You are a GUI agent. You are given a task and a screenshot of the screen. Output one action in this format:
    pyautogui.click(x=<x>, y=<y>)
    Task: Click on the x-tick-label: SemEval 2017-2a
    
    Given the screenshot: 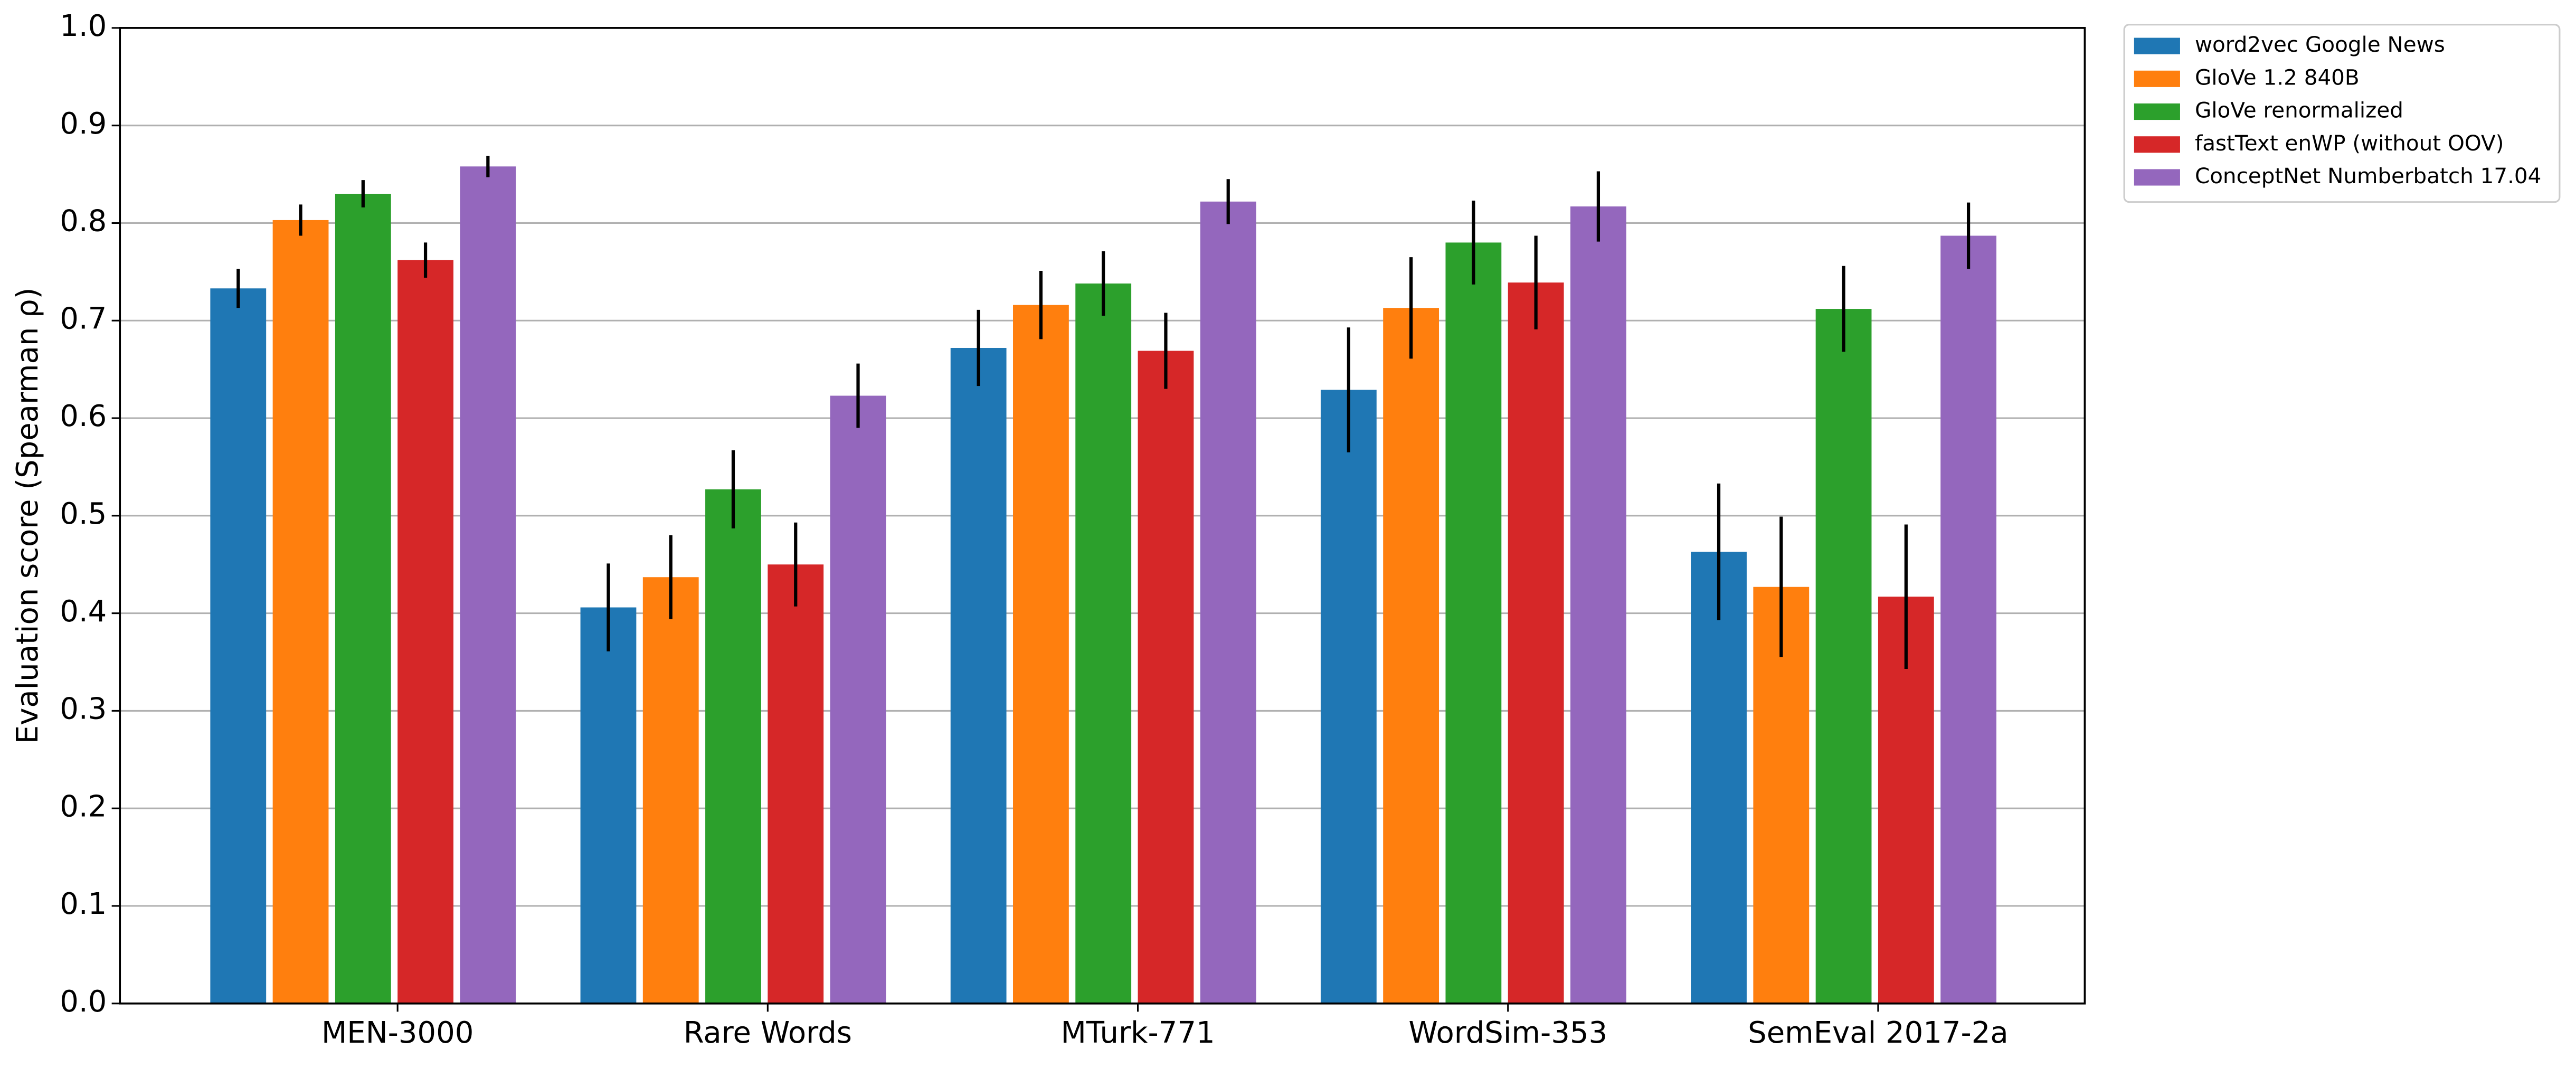 What is the action you would take?
    pyautogui.click(x=1878, y=1033)
    